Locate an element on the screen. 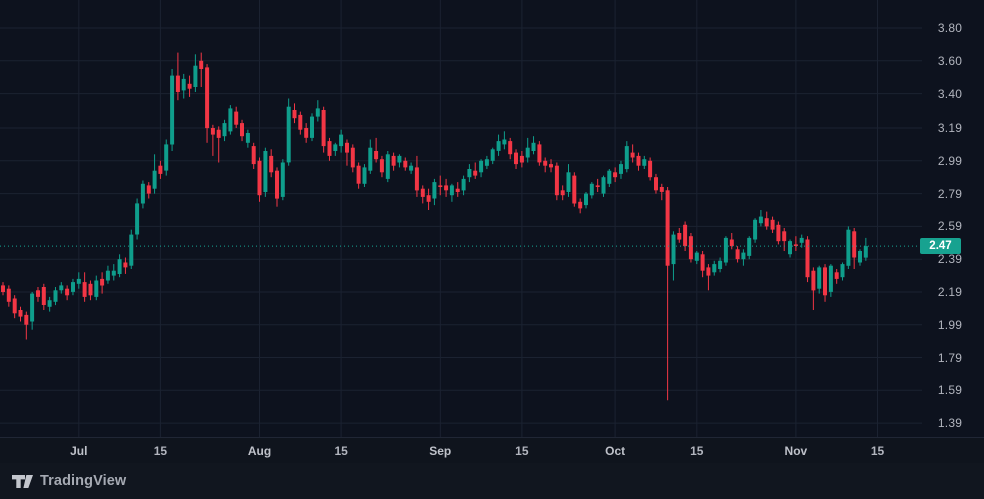  price-axis-label: 2.99 is located at coordinates (950, 160).